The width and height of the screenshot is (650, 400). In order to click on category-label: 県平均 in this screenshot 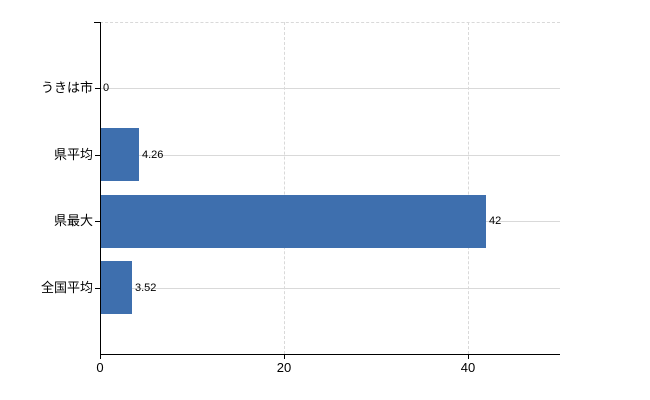, I will do `click(73, 154)`.